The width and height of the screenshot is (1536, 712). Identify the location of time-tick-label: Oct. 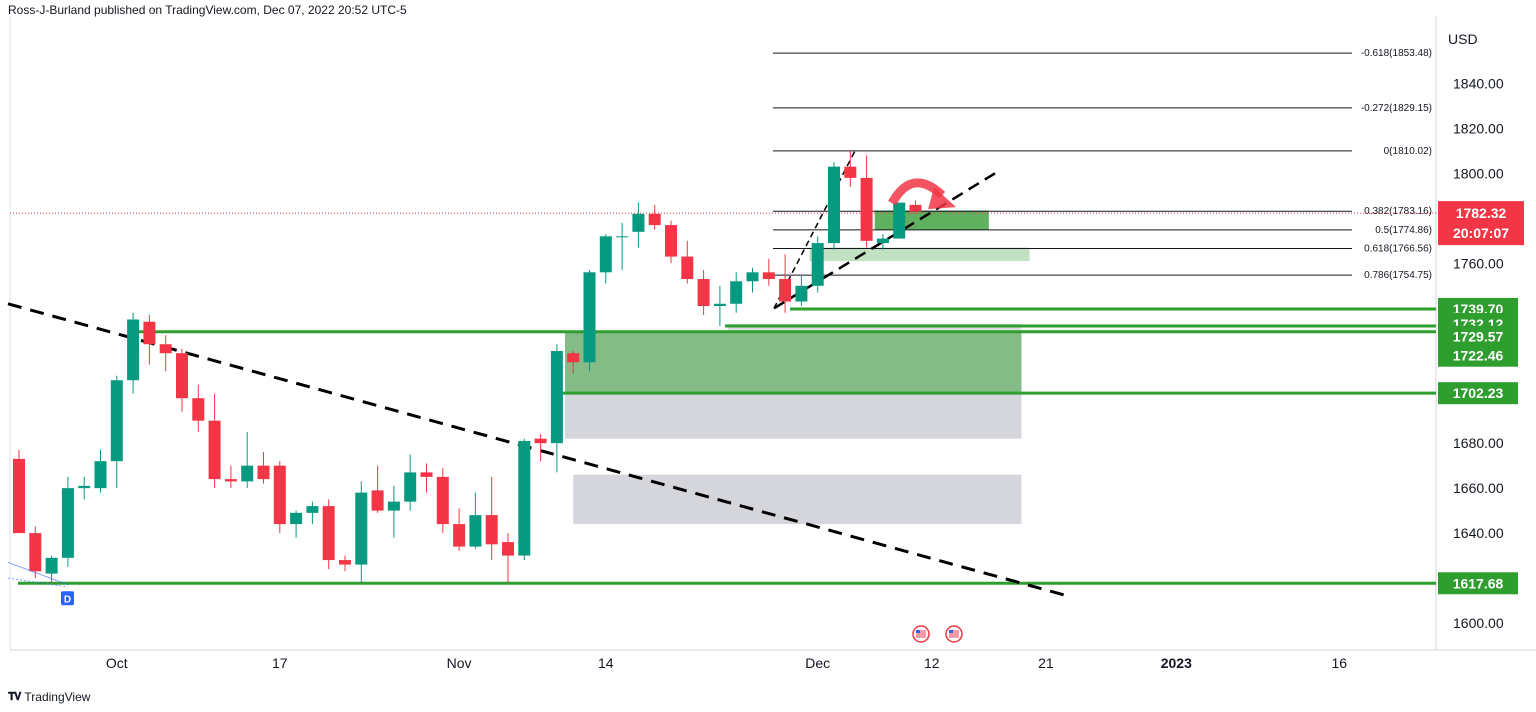
(117, 663).